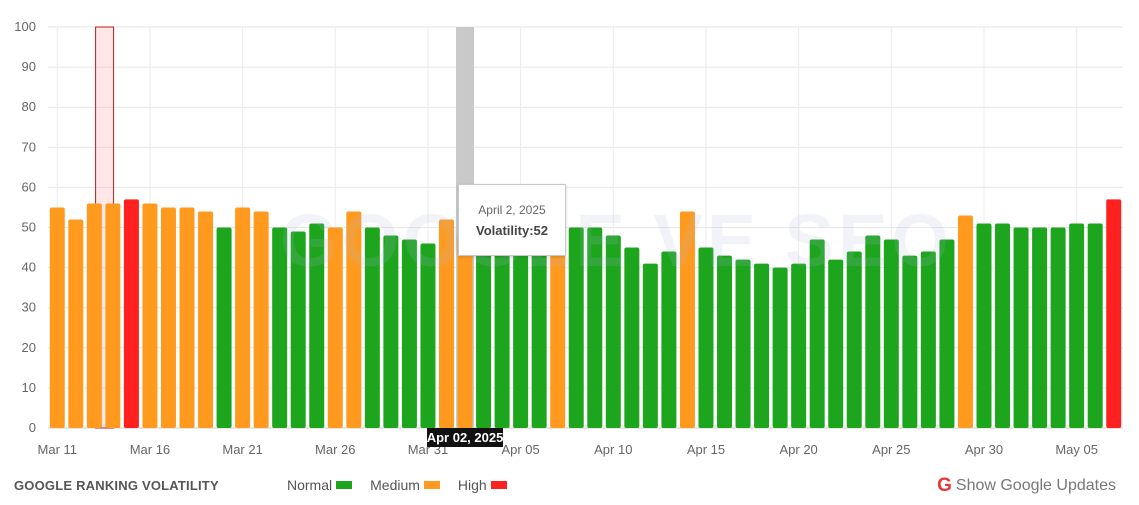 This screenshot has height=505, width=1139. I want to click on tooltip-value: Volatility:52, so click(511, 230).